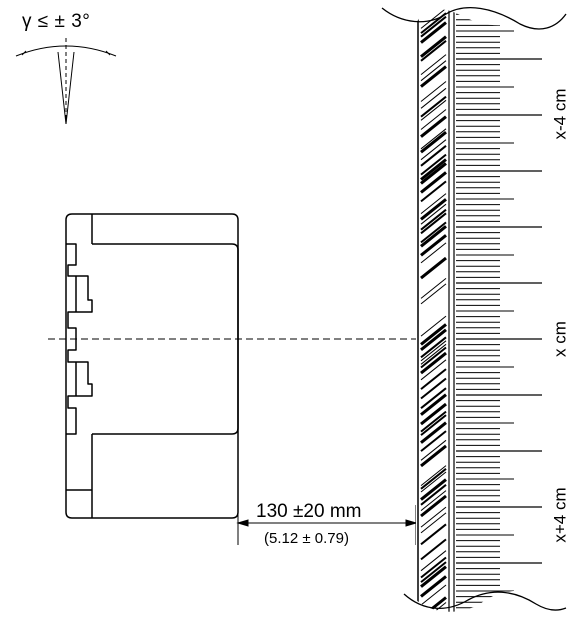  I want to click on tape-tear-top, so click(474, 18).